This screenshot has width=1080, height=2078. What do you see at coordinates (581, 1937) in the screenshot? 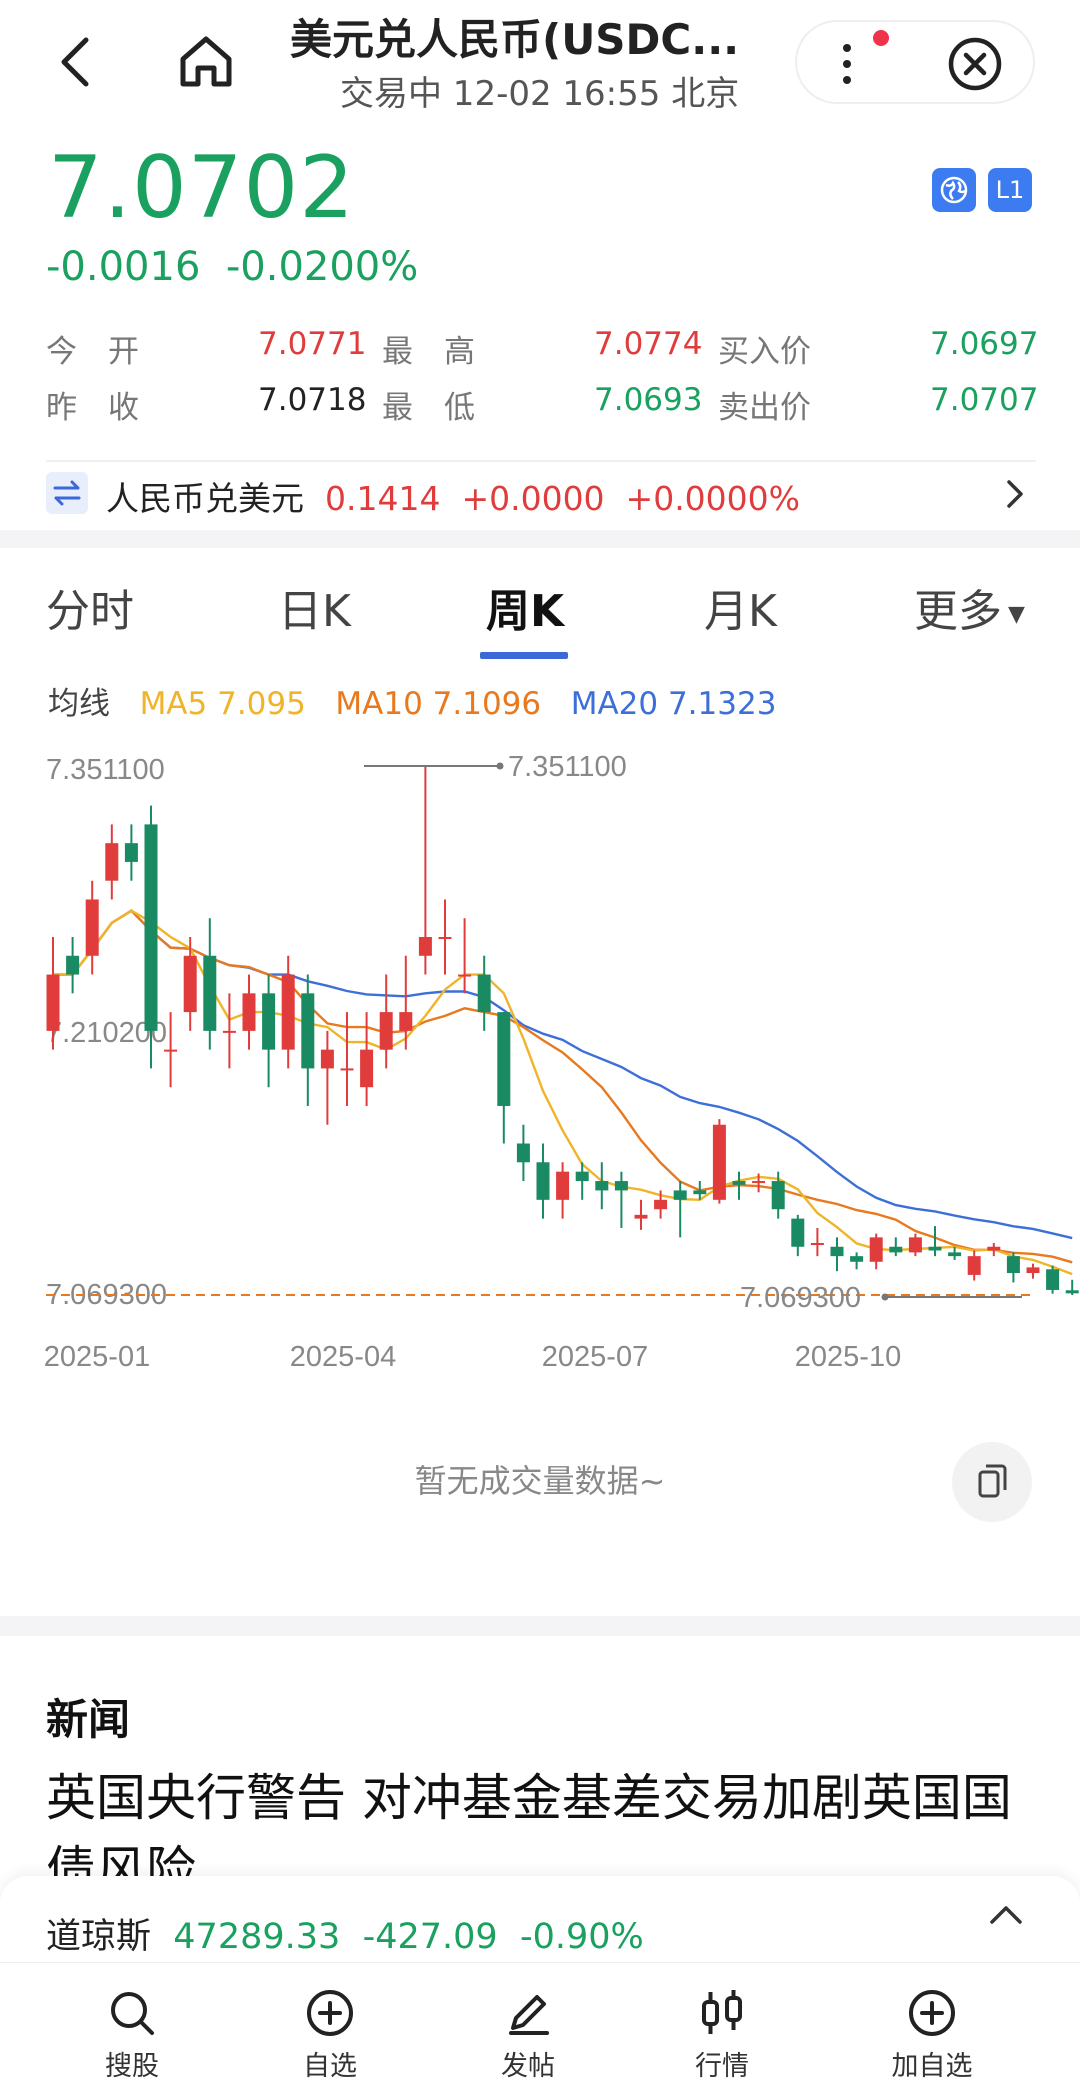
I see `ticker-change-percent: -0.90%` at bounding box center [581, 1937].